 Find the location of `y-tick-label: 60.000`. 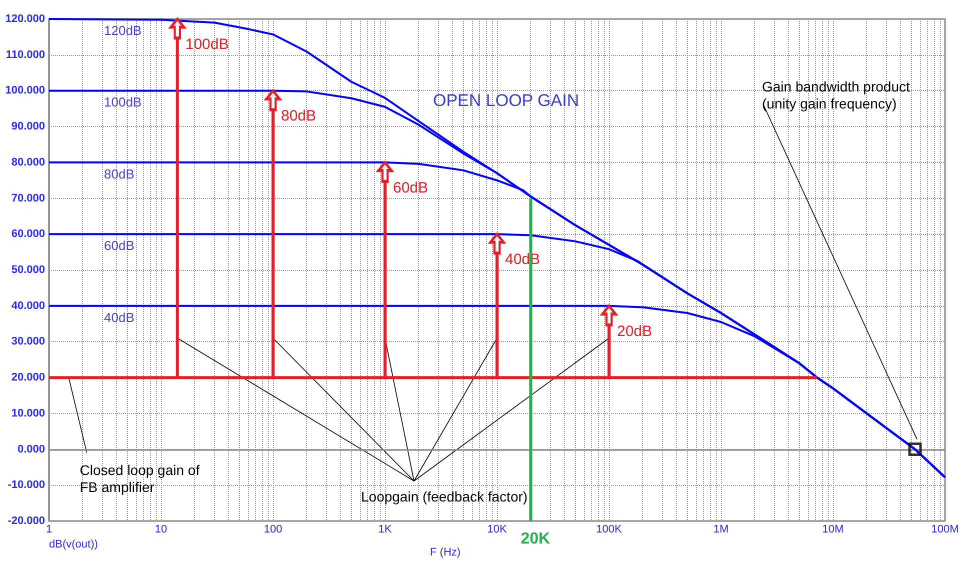

y-tick-label: 60.000 is located at coordinates (28, 234).